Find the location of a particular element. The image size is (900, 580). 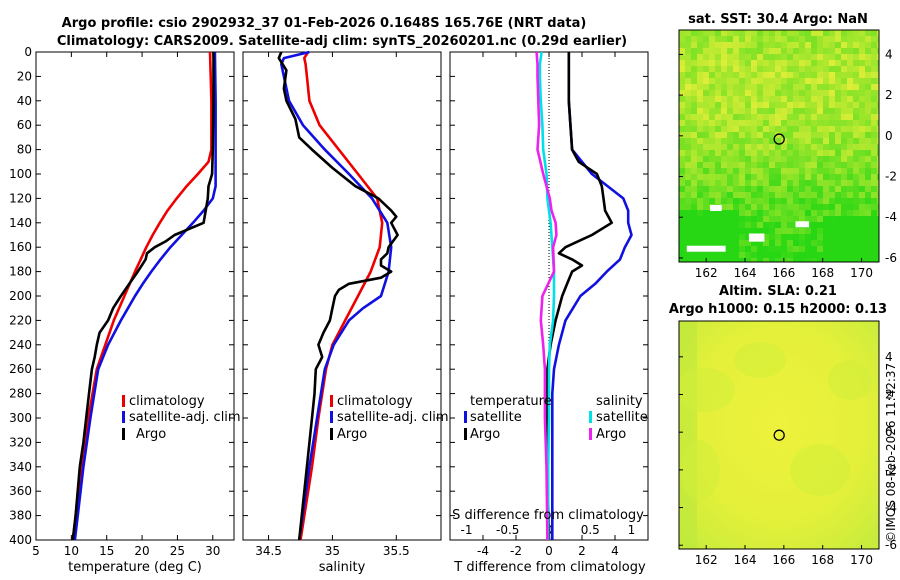

series-line-satellite-adj-clim is located at coordinates (145, 296).